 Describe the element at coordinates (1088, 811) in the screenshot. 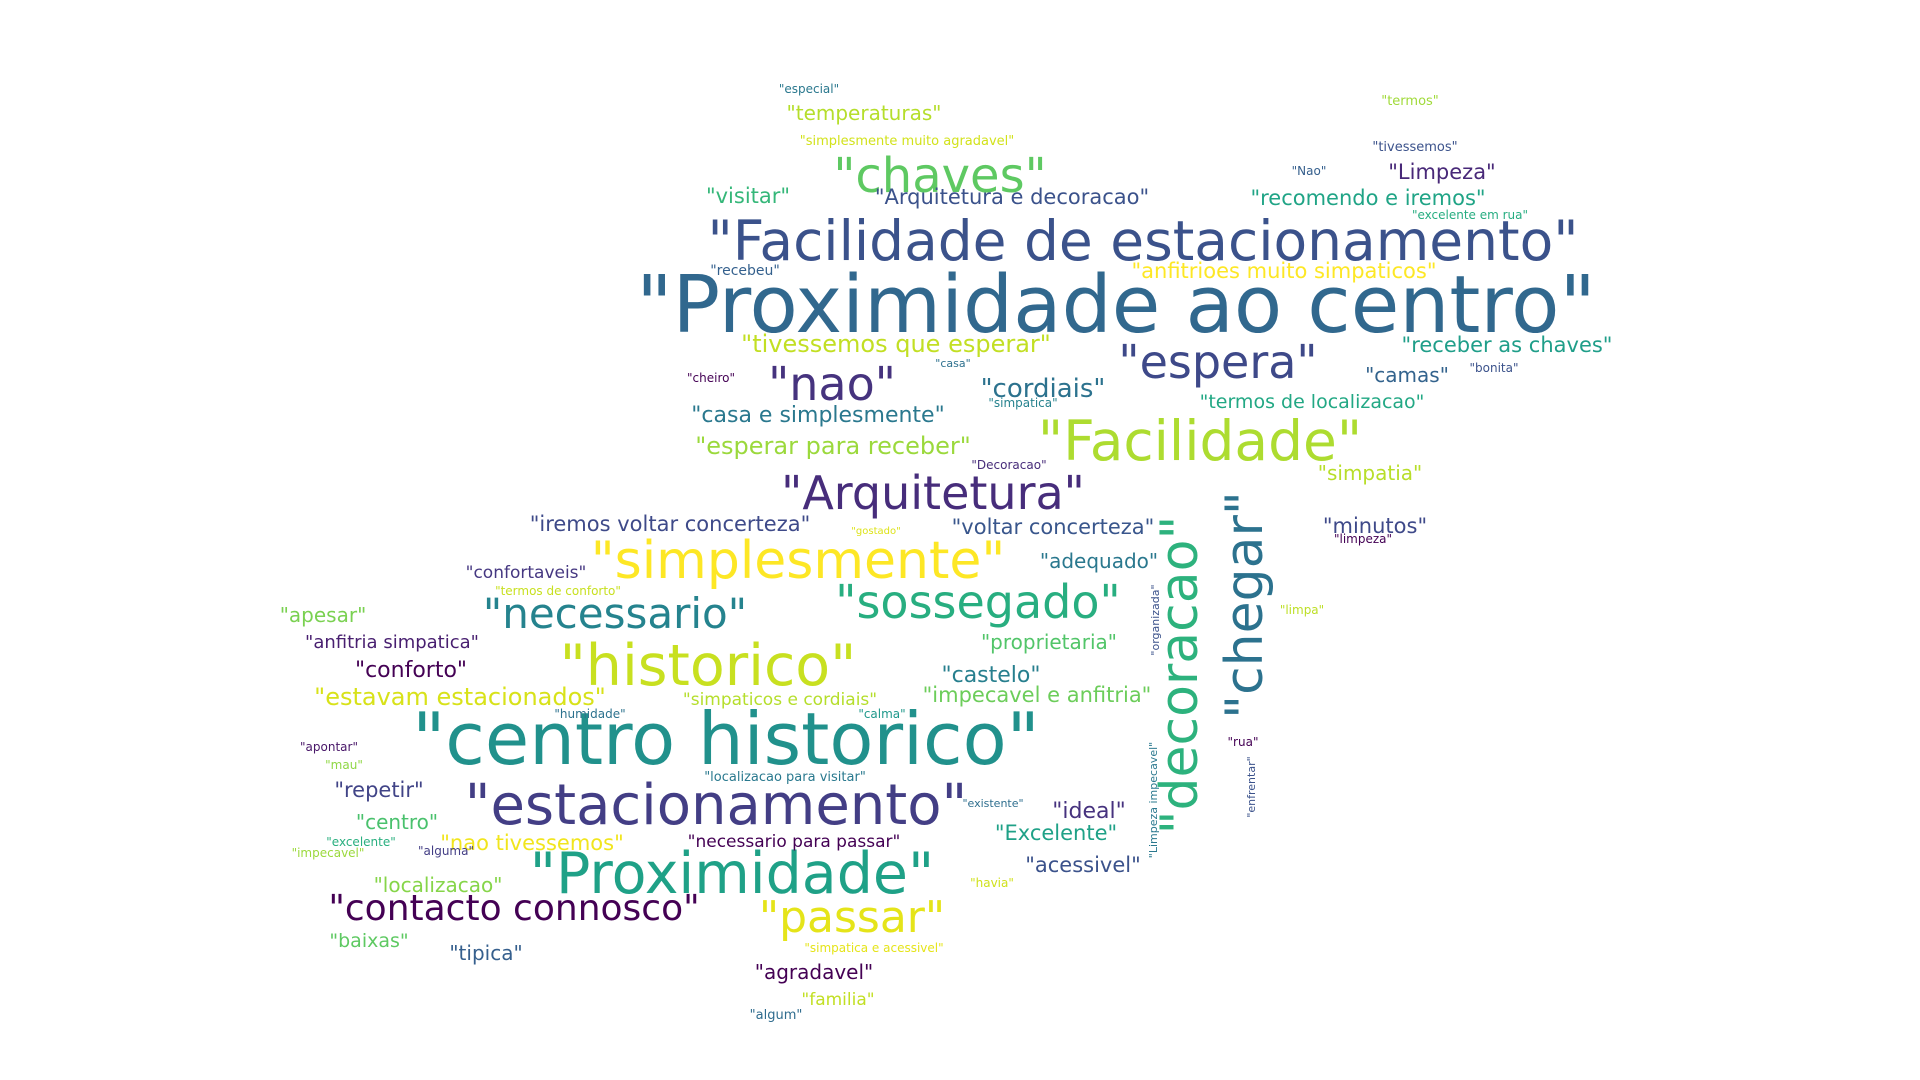

I see `cloud-word: "ideal"` at that location.